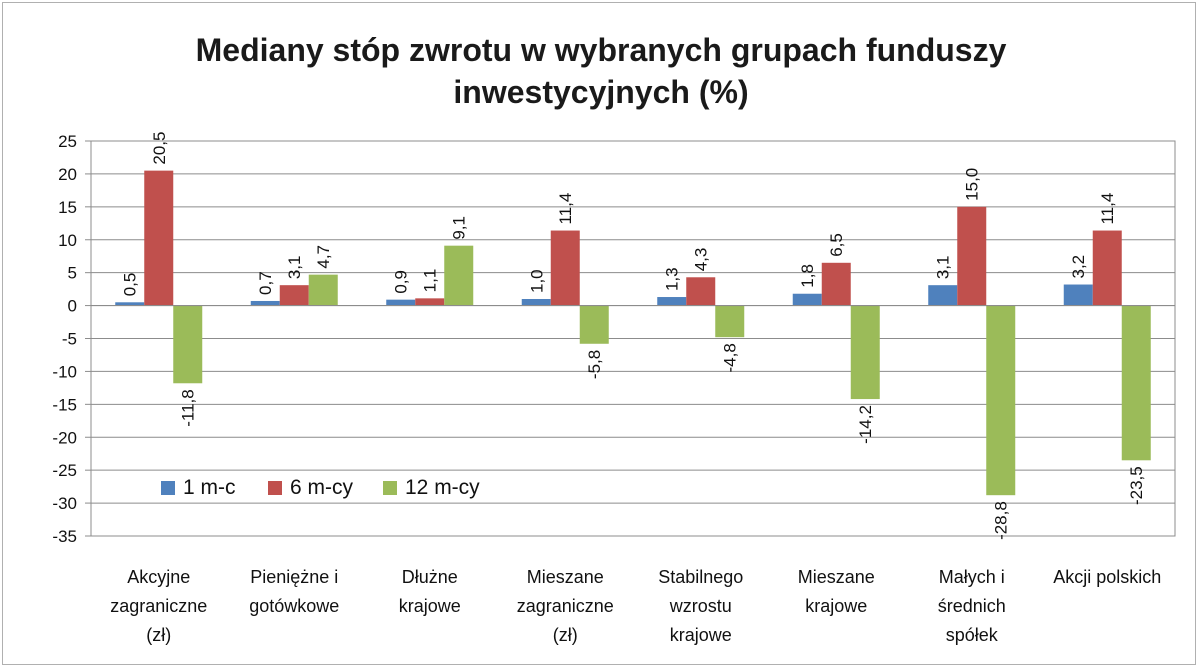 This screenshot has width=1200, height=669. Describe the element at coordinates (807, 276) in the screenshot. I see `data-label: 1,8` at that location.